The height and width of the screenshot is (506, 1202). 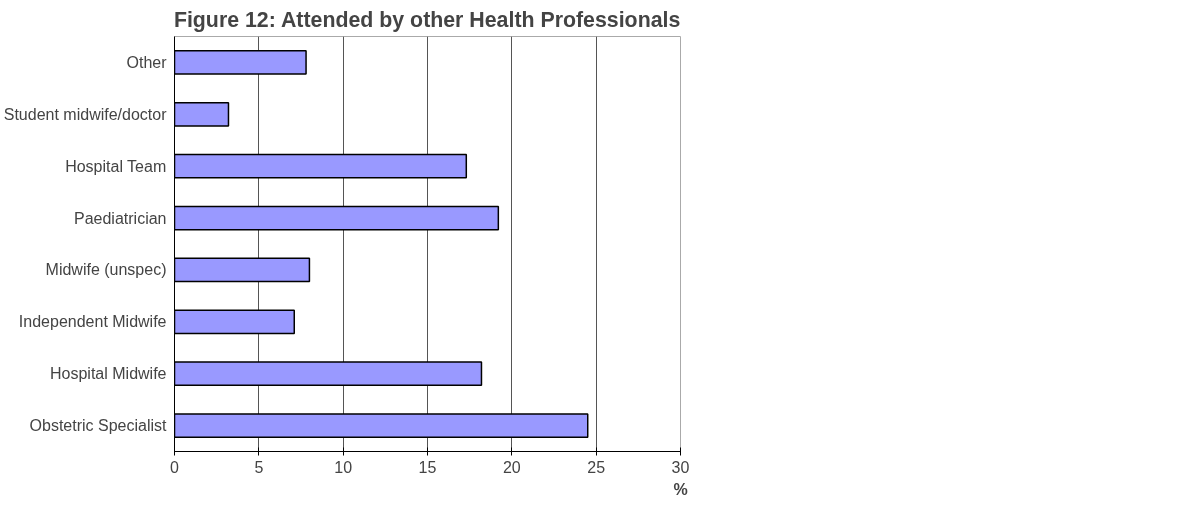 I want to click on chart-title: Figure 12: Attended by other Health Professionals, so click(x=427, y=19).